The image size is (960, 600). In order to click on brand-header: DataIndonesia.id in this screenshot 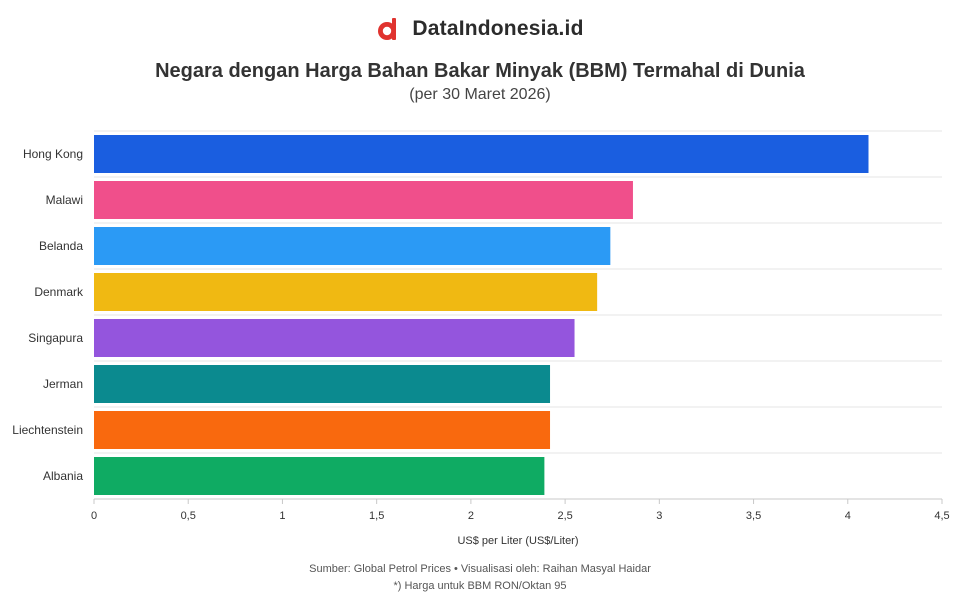, I will do `click(480, 29)`.